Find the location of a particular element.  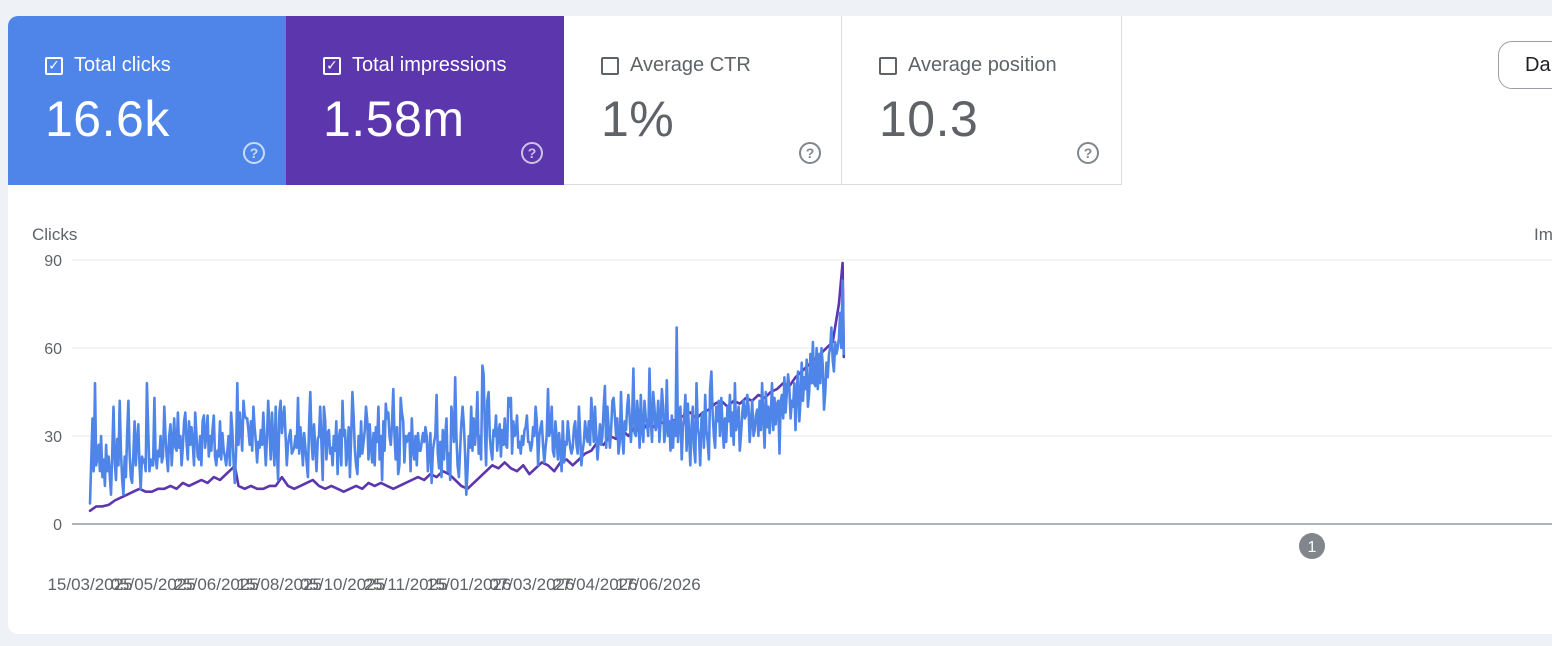

metric-label: Average position is located at coordinates (982, 65).